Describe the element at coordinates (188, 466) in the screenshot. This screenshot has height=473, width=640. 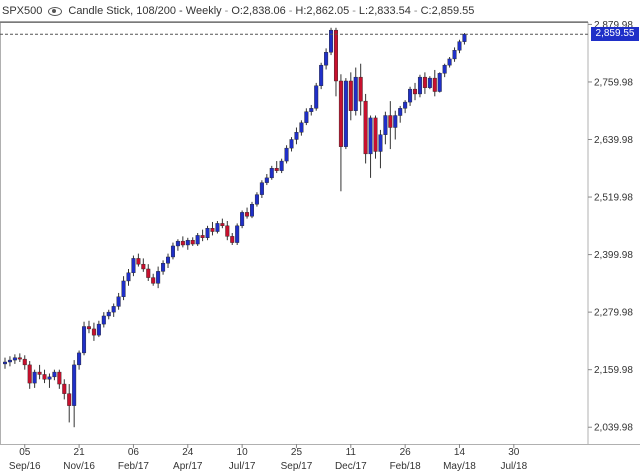
I see `x-month-label: Apr/17` at that location.